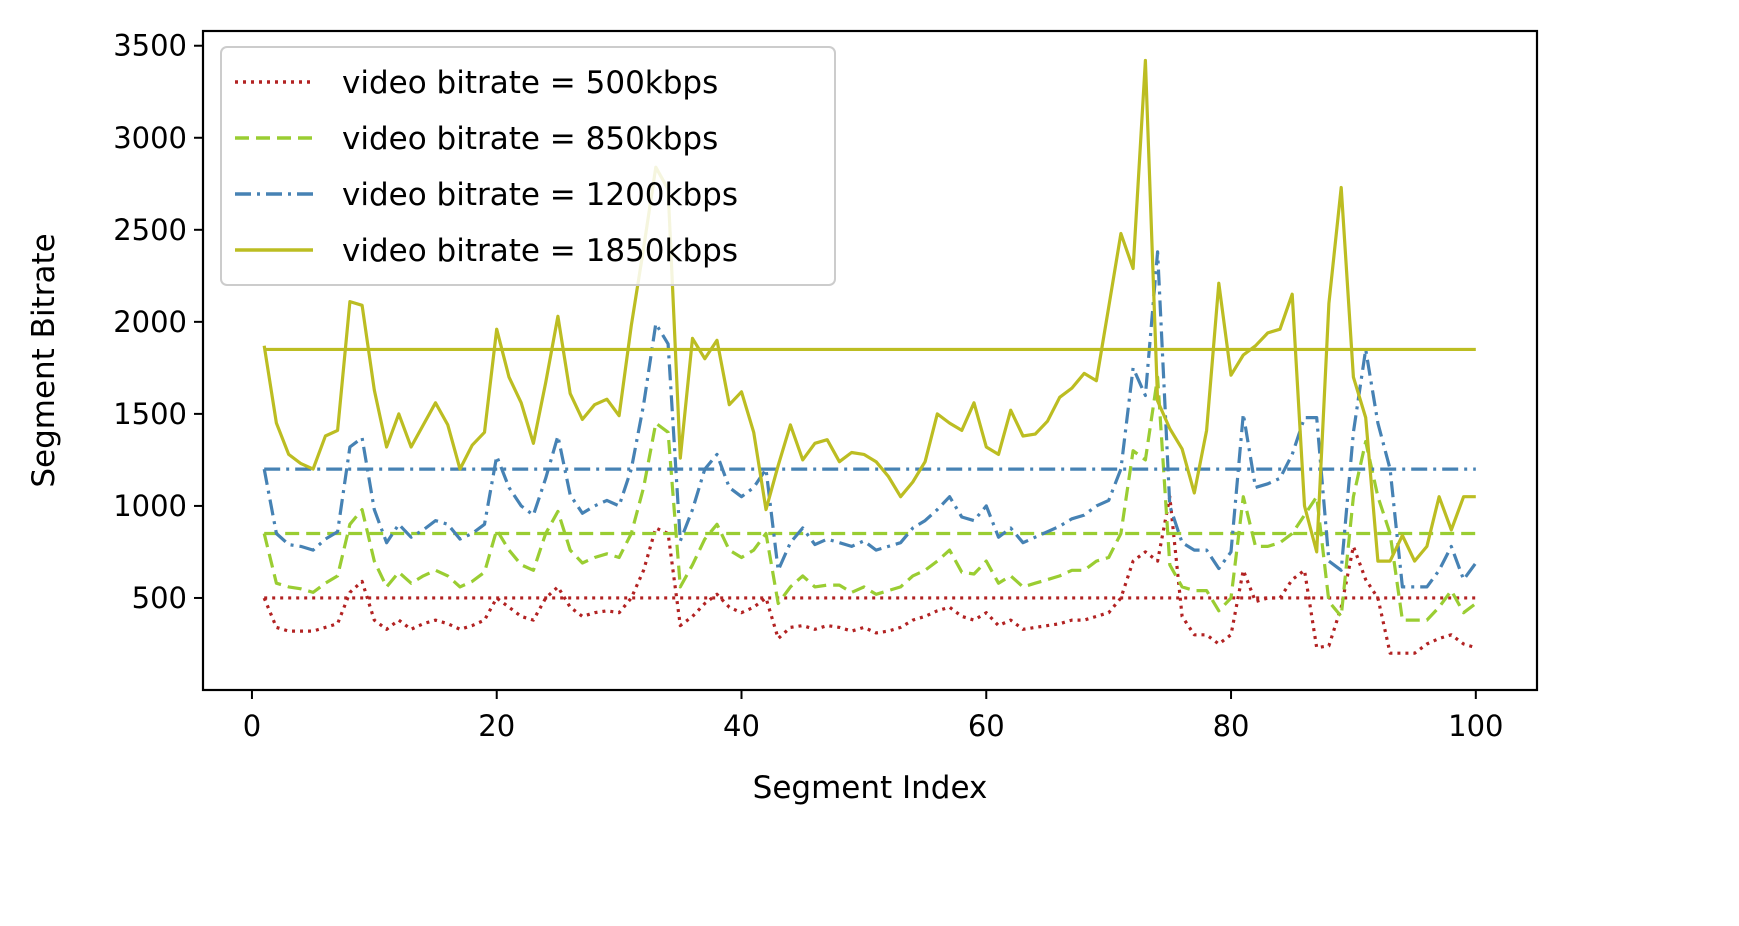 The width and height of the screenshot is (1739, 926). Describe the element at coordinates (741, 726) in the screenshot. I see `x-tick-label: 40` at that location.